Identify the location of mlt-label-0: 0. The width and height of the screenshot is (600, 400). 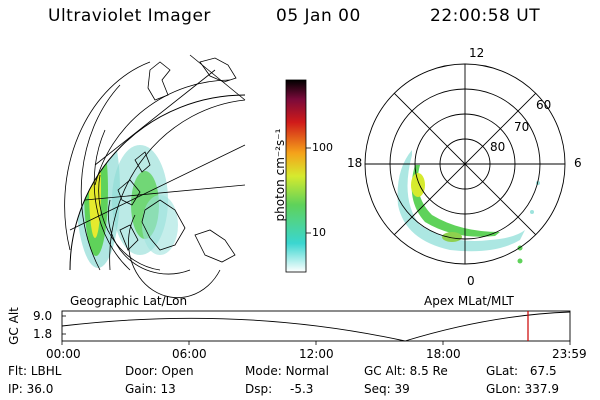
(471, 281).